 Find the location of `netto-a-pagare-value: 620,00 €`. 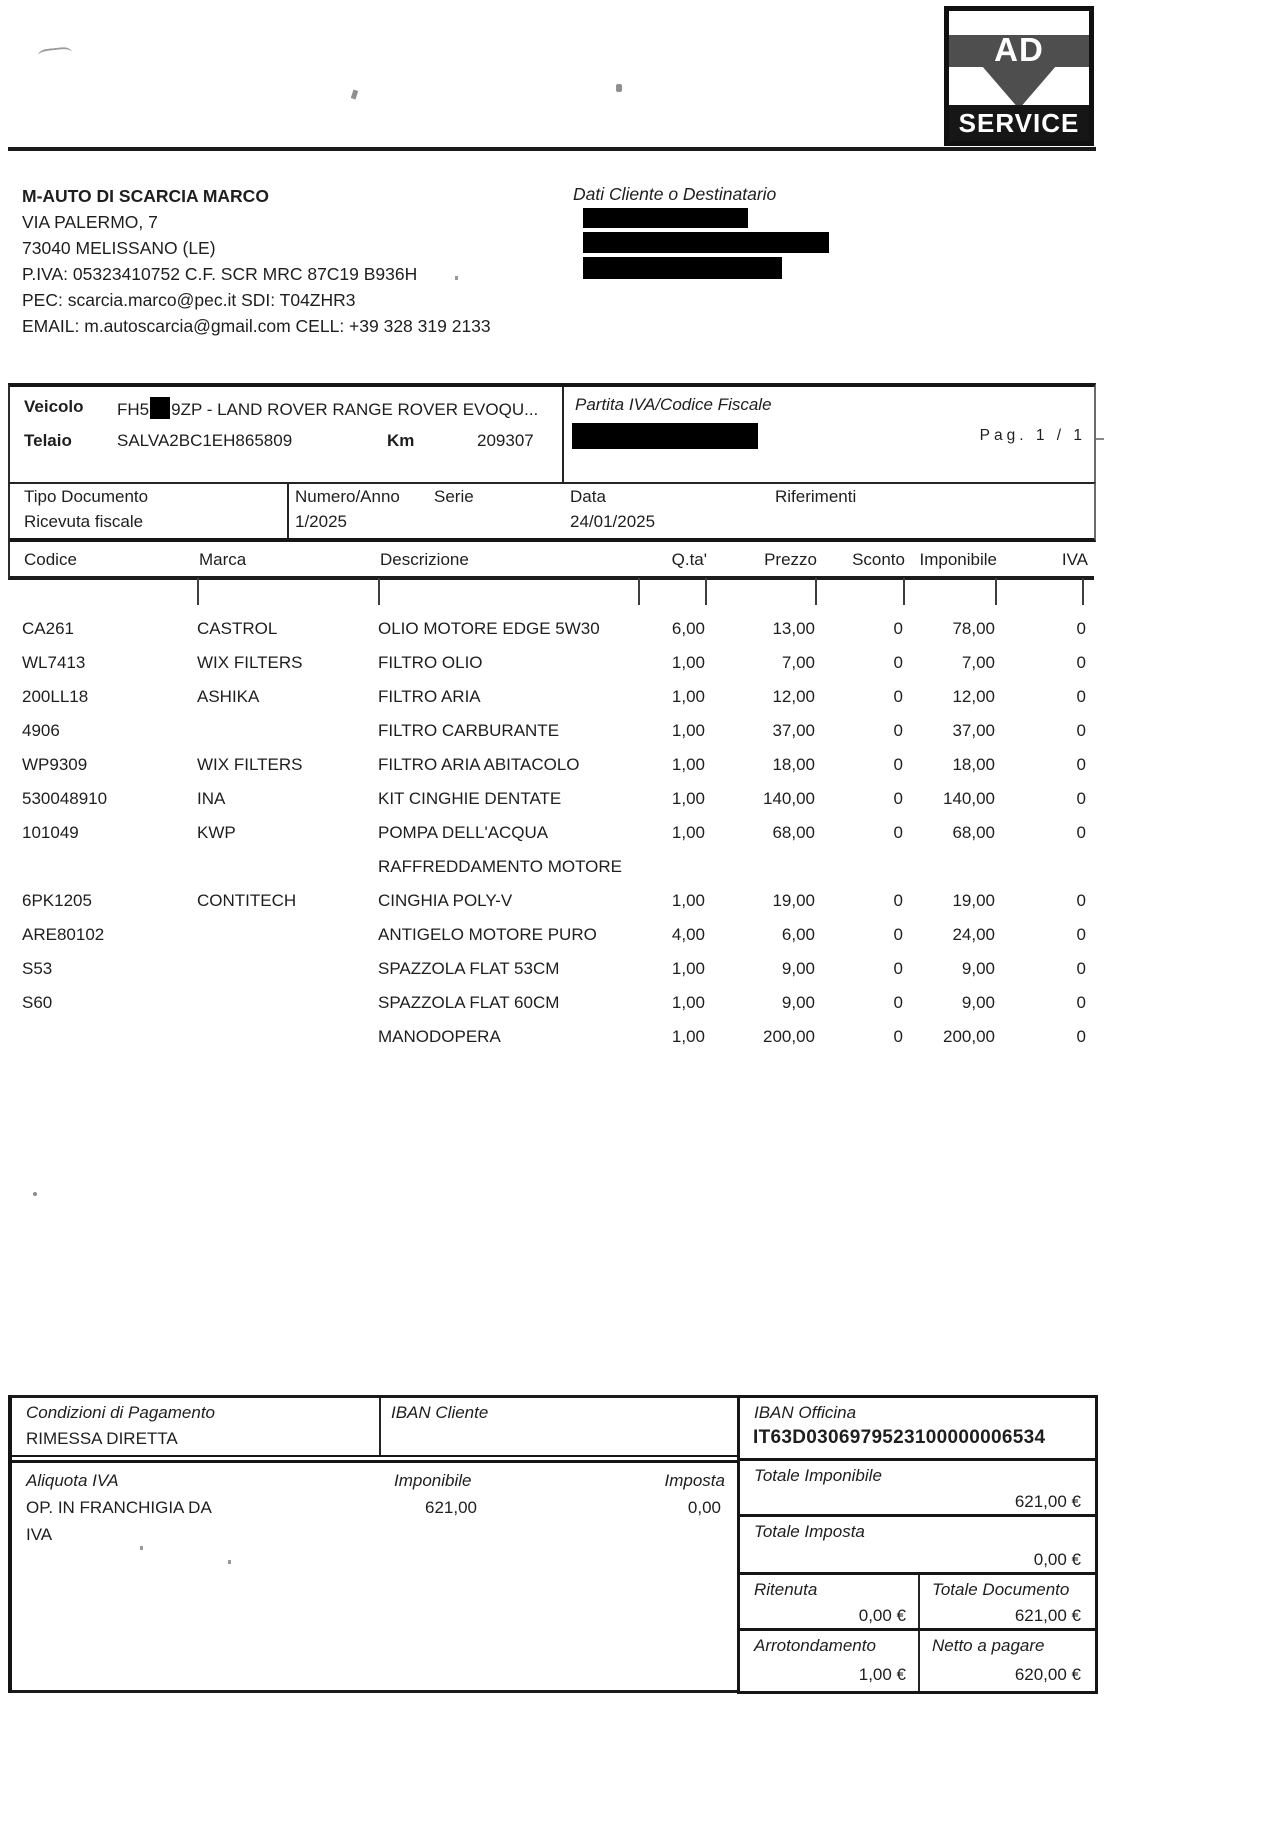

netto-a-pagare-value: 620,00 € is located at coordinates (1047, 1674).